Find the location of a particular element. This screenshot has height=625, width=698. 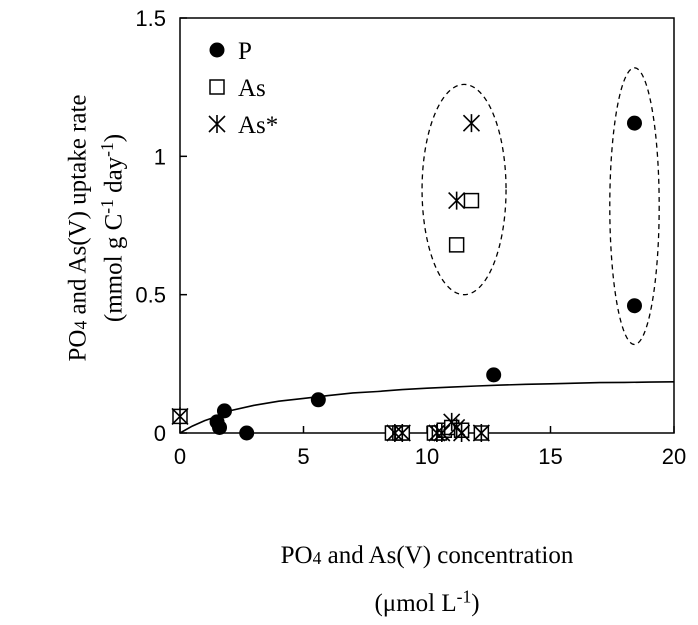

y-tick-label: 0 is located at coordinates (160, 433).